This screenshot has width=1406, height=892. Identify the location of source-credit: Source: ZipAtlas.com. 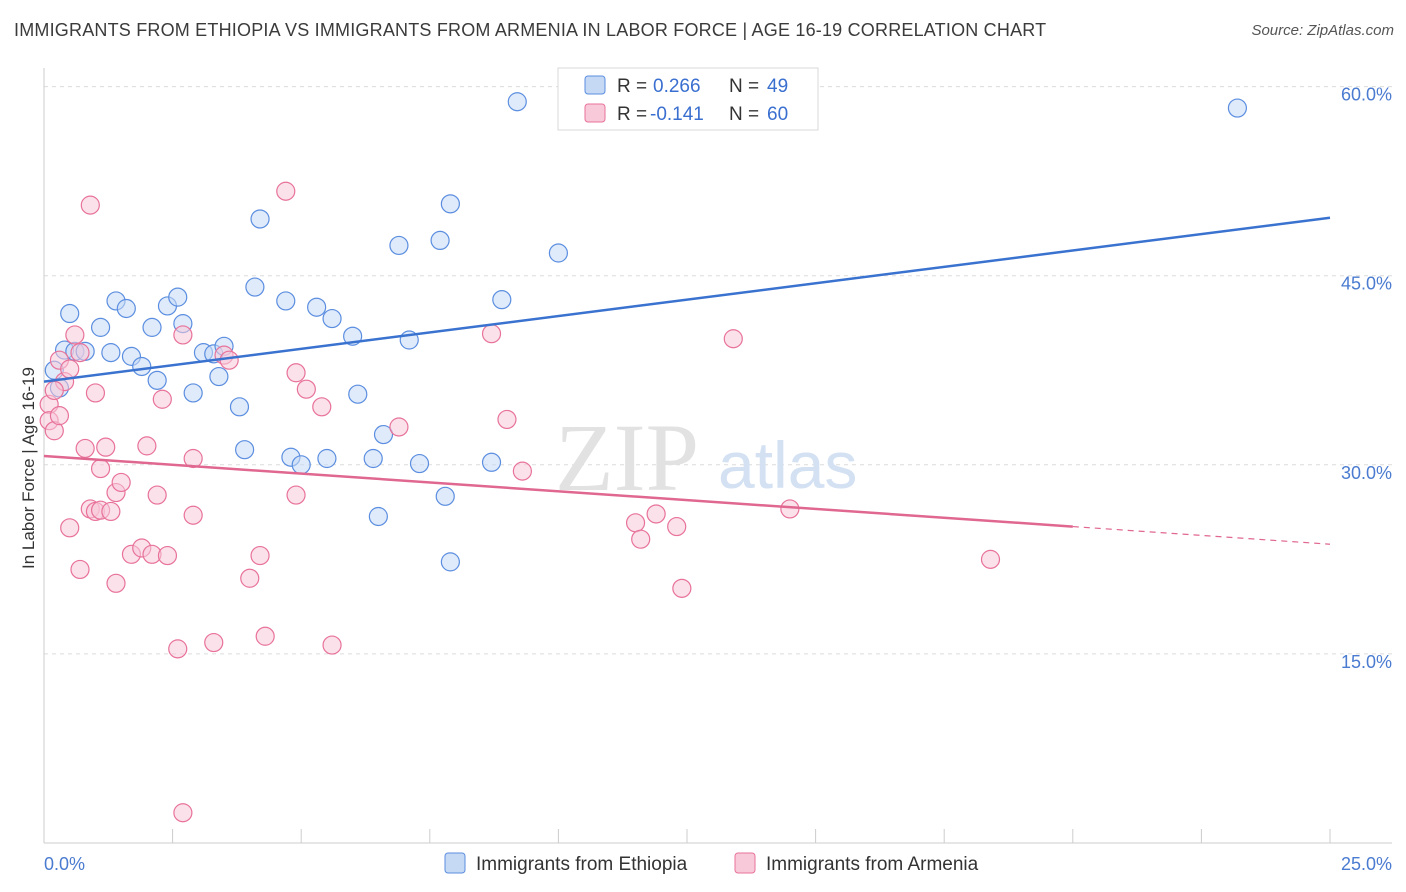
(1322, 30).